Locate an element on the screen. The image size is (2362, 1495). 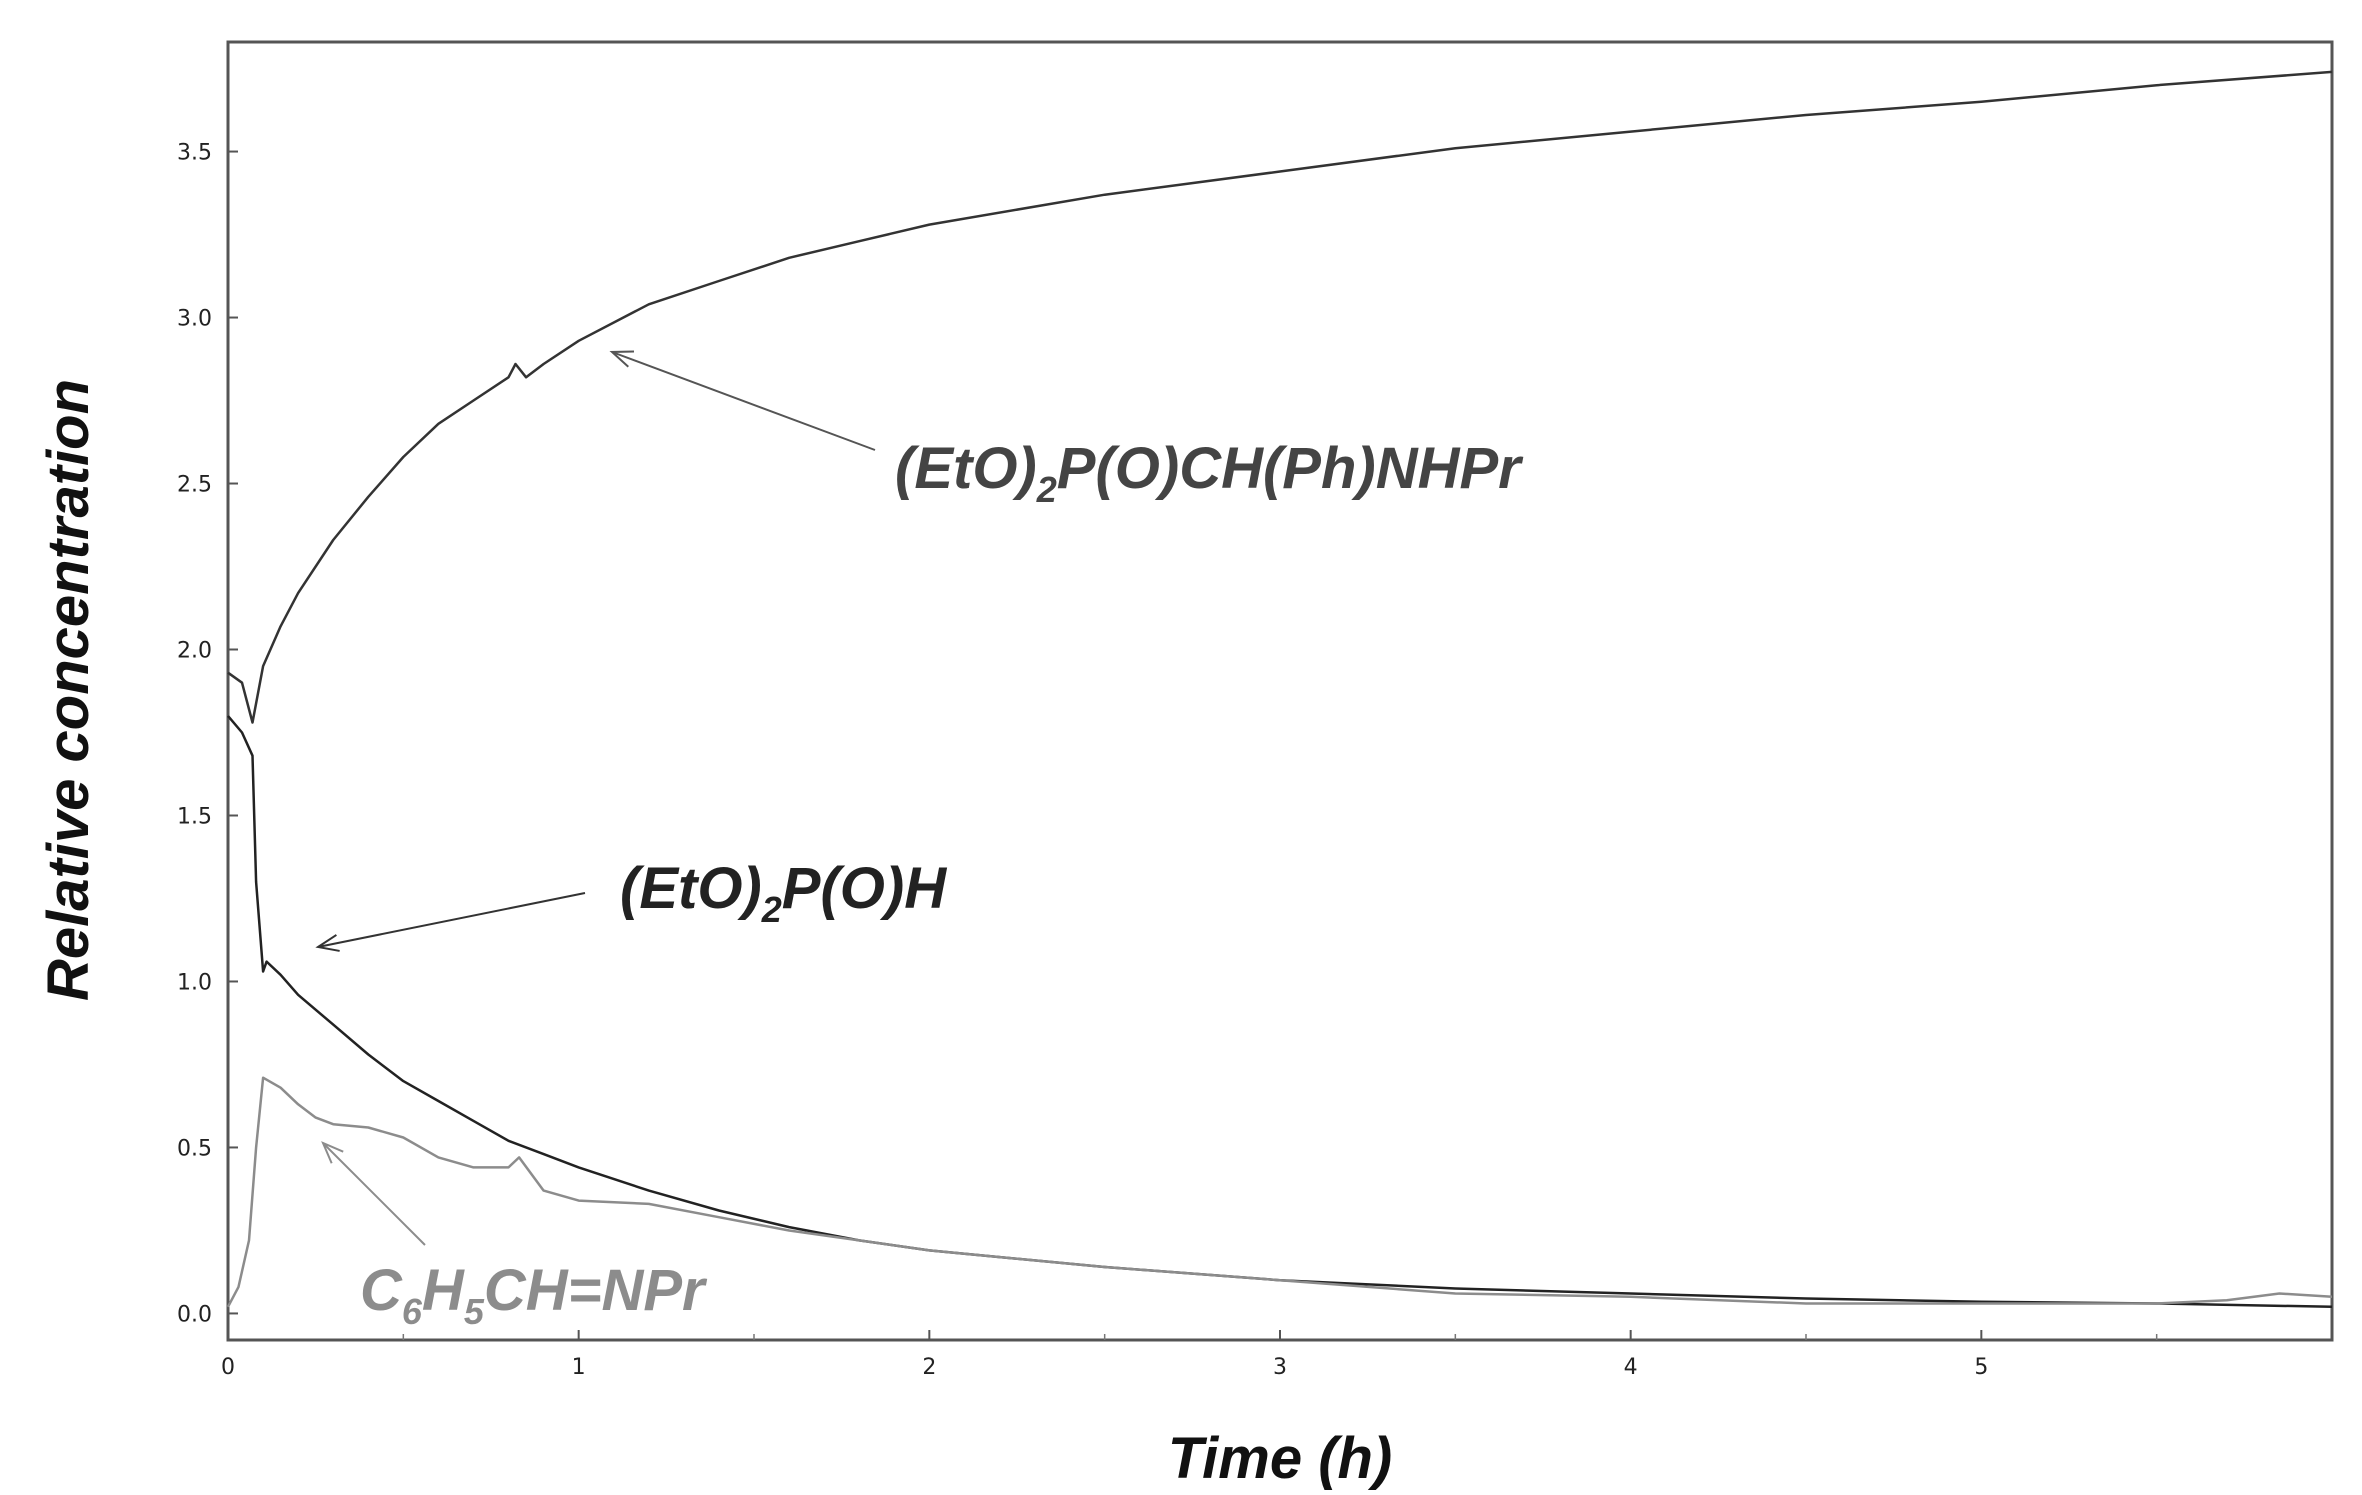
y-tick-label: 2.5 is located at coordinates (194, 485).